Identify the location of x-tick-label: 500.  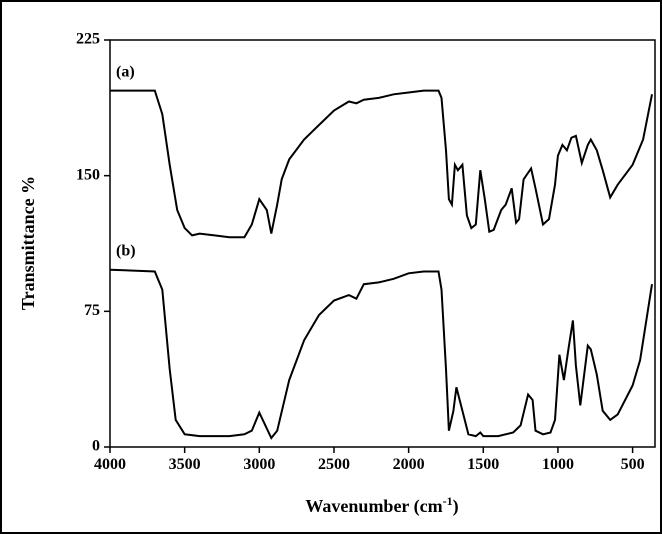
(633, 464).